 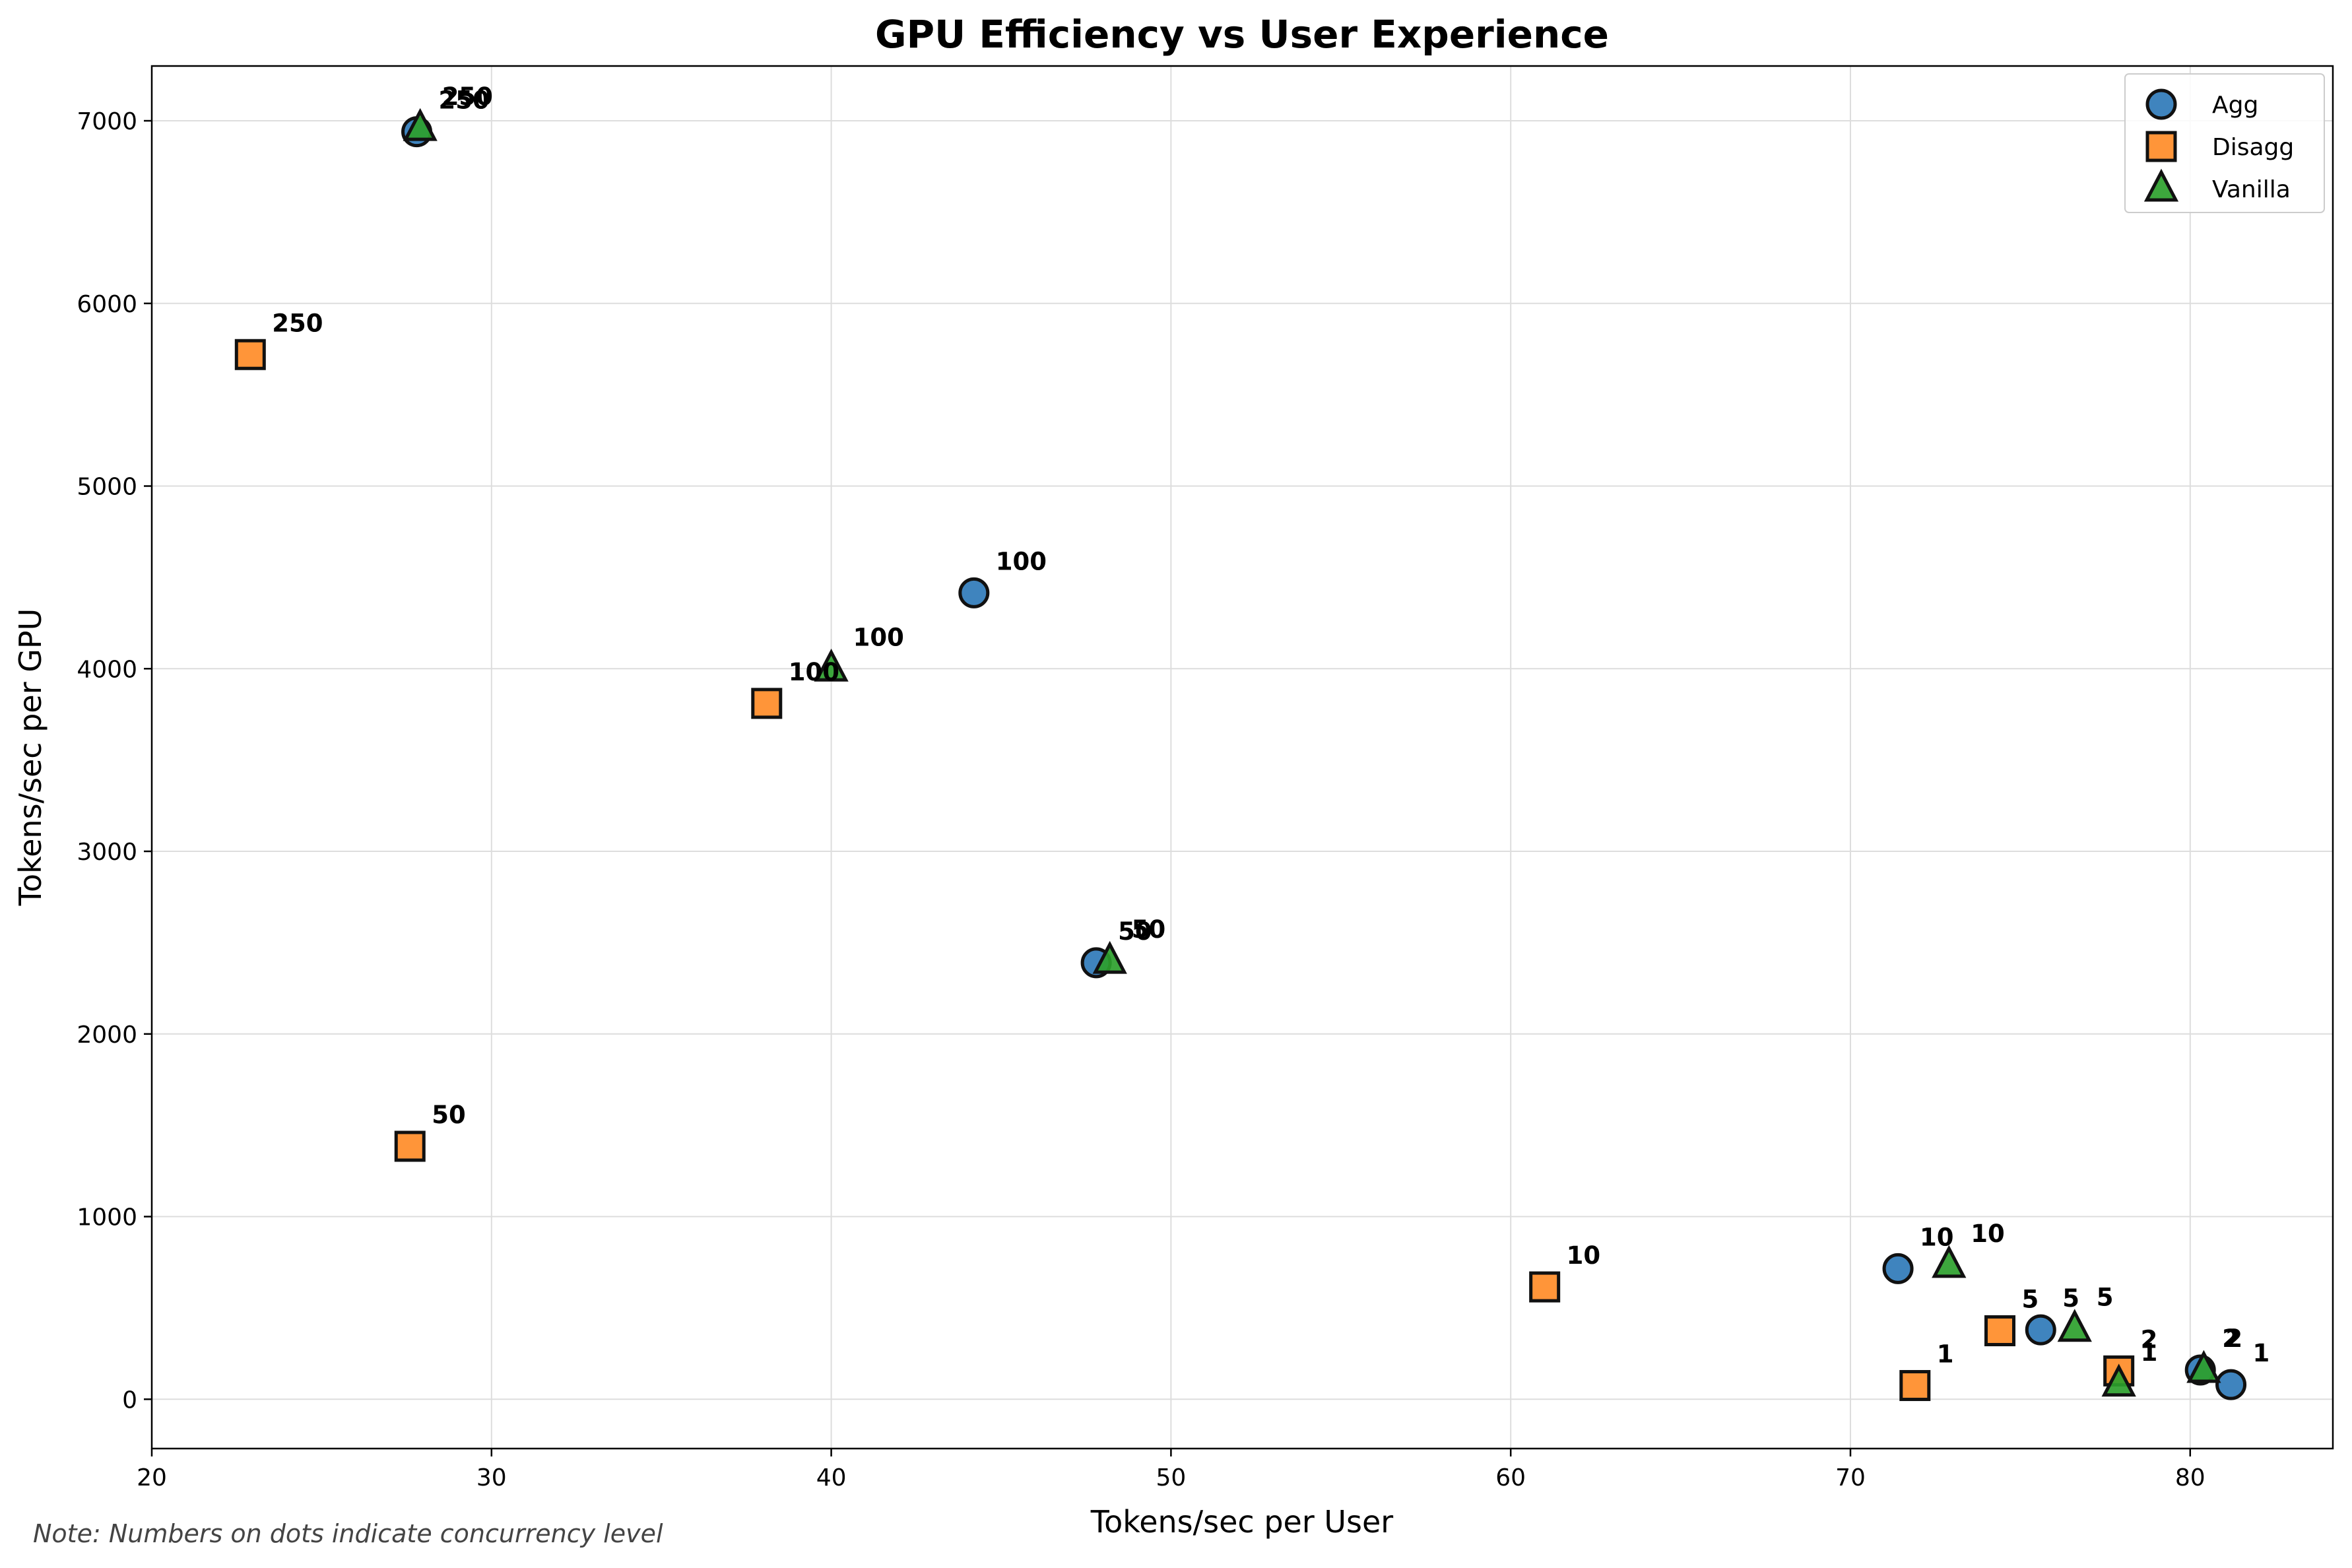 I want to click on vanilla-point-label: 50, so click(x=1149, y=929).